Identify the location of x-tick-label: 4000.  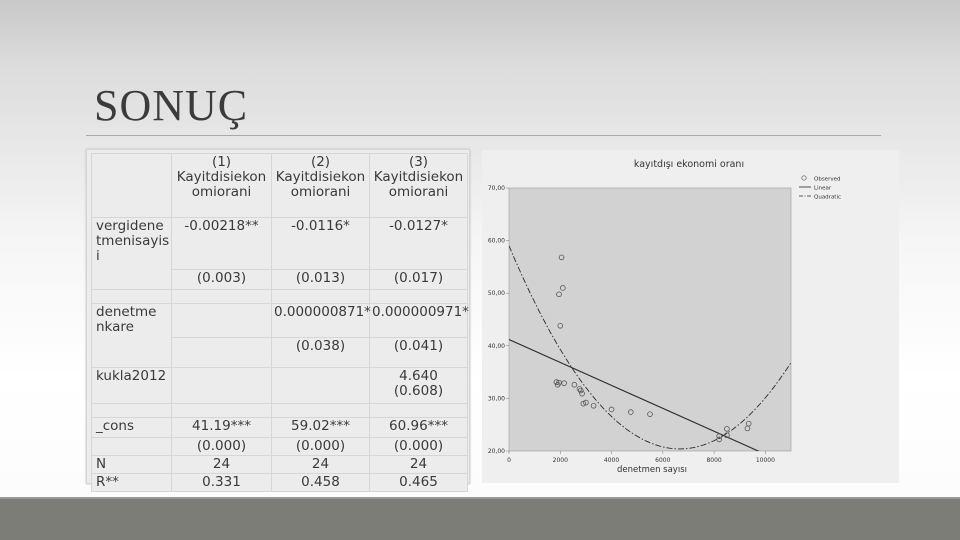
(611, 460).